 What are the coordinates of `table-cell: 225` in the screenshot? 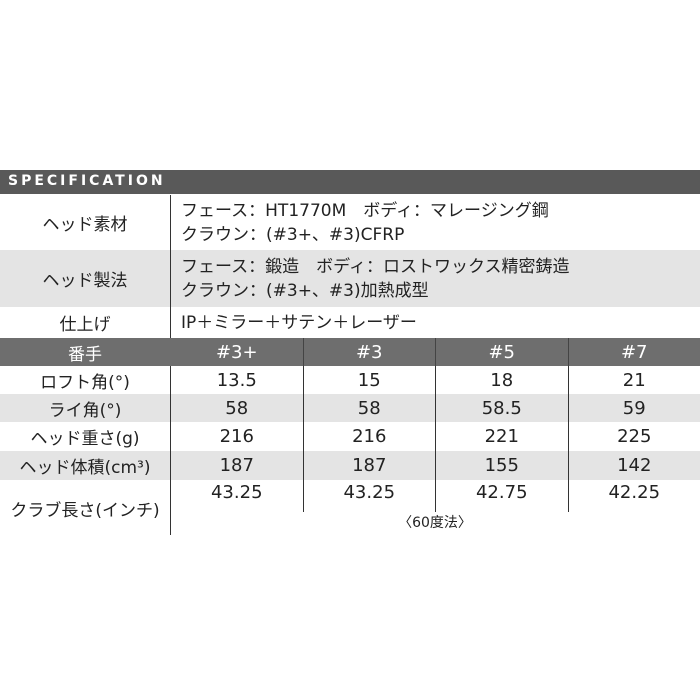 It's located at (633, 436).